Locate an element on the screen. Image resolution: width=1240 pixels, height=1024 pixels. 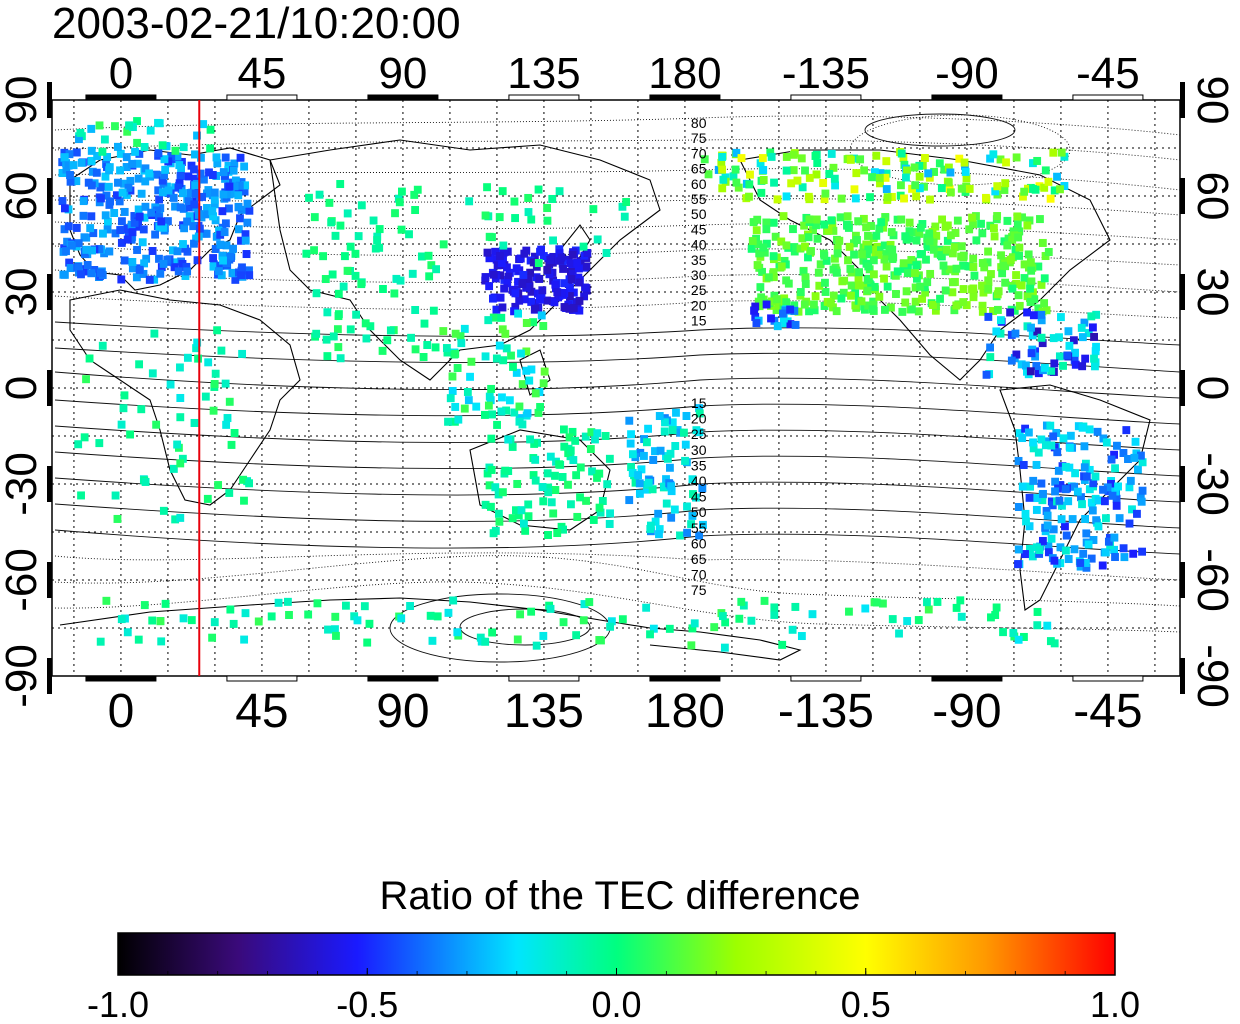
lon-label-bottom: 180 is located at coordinates (685, 711).